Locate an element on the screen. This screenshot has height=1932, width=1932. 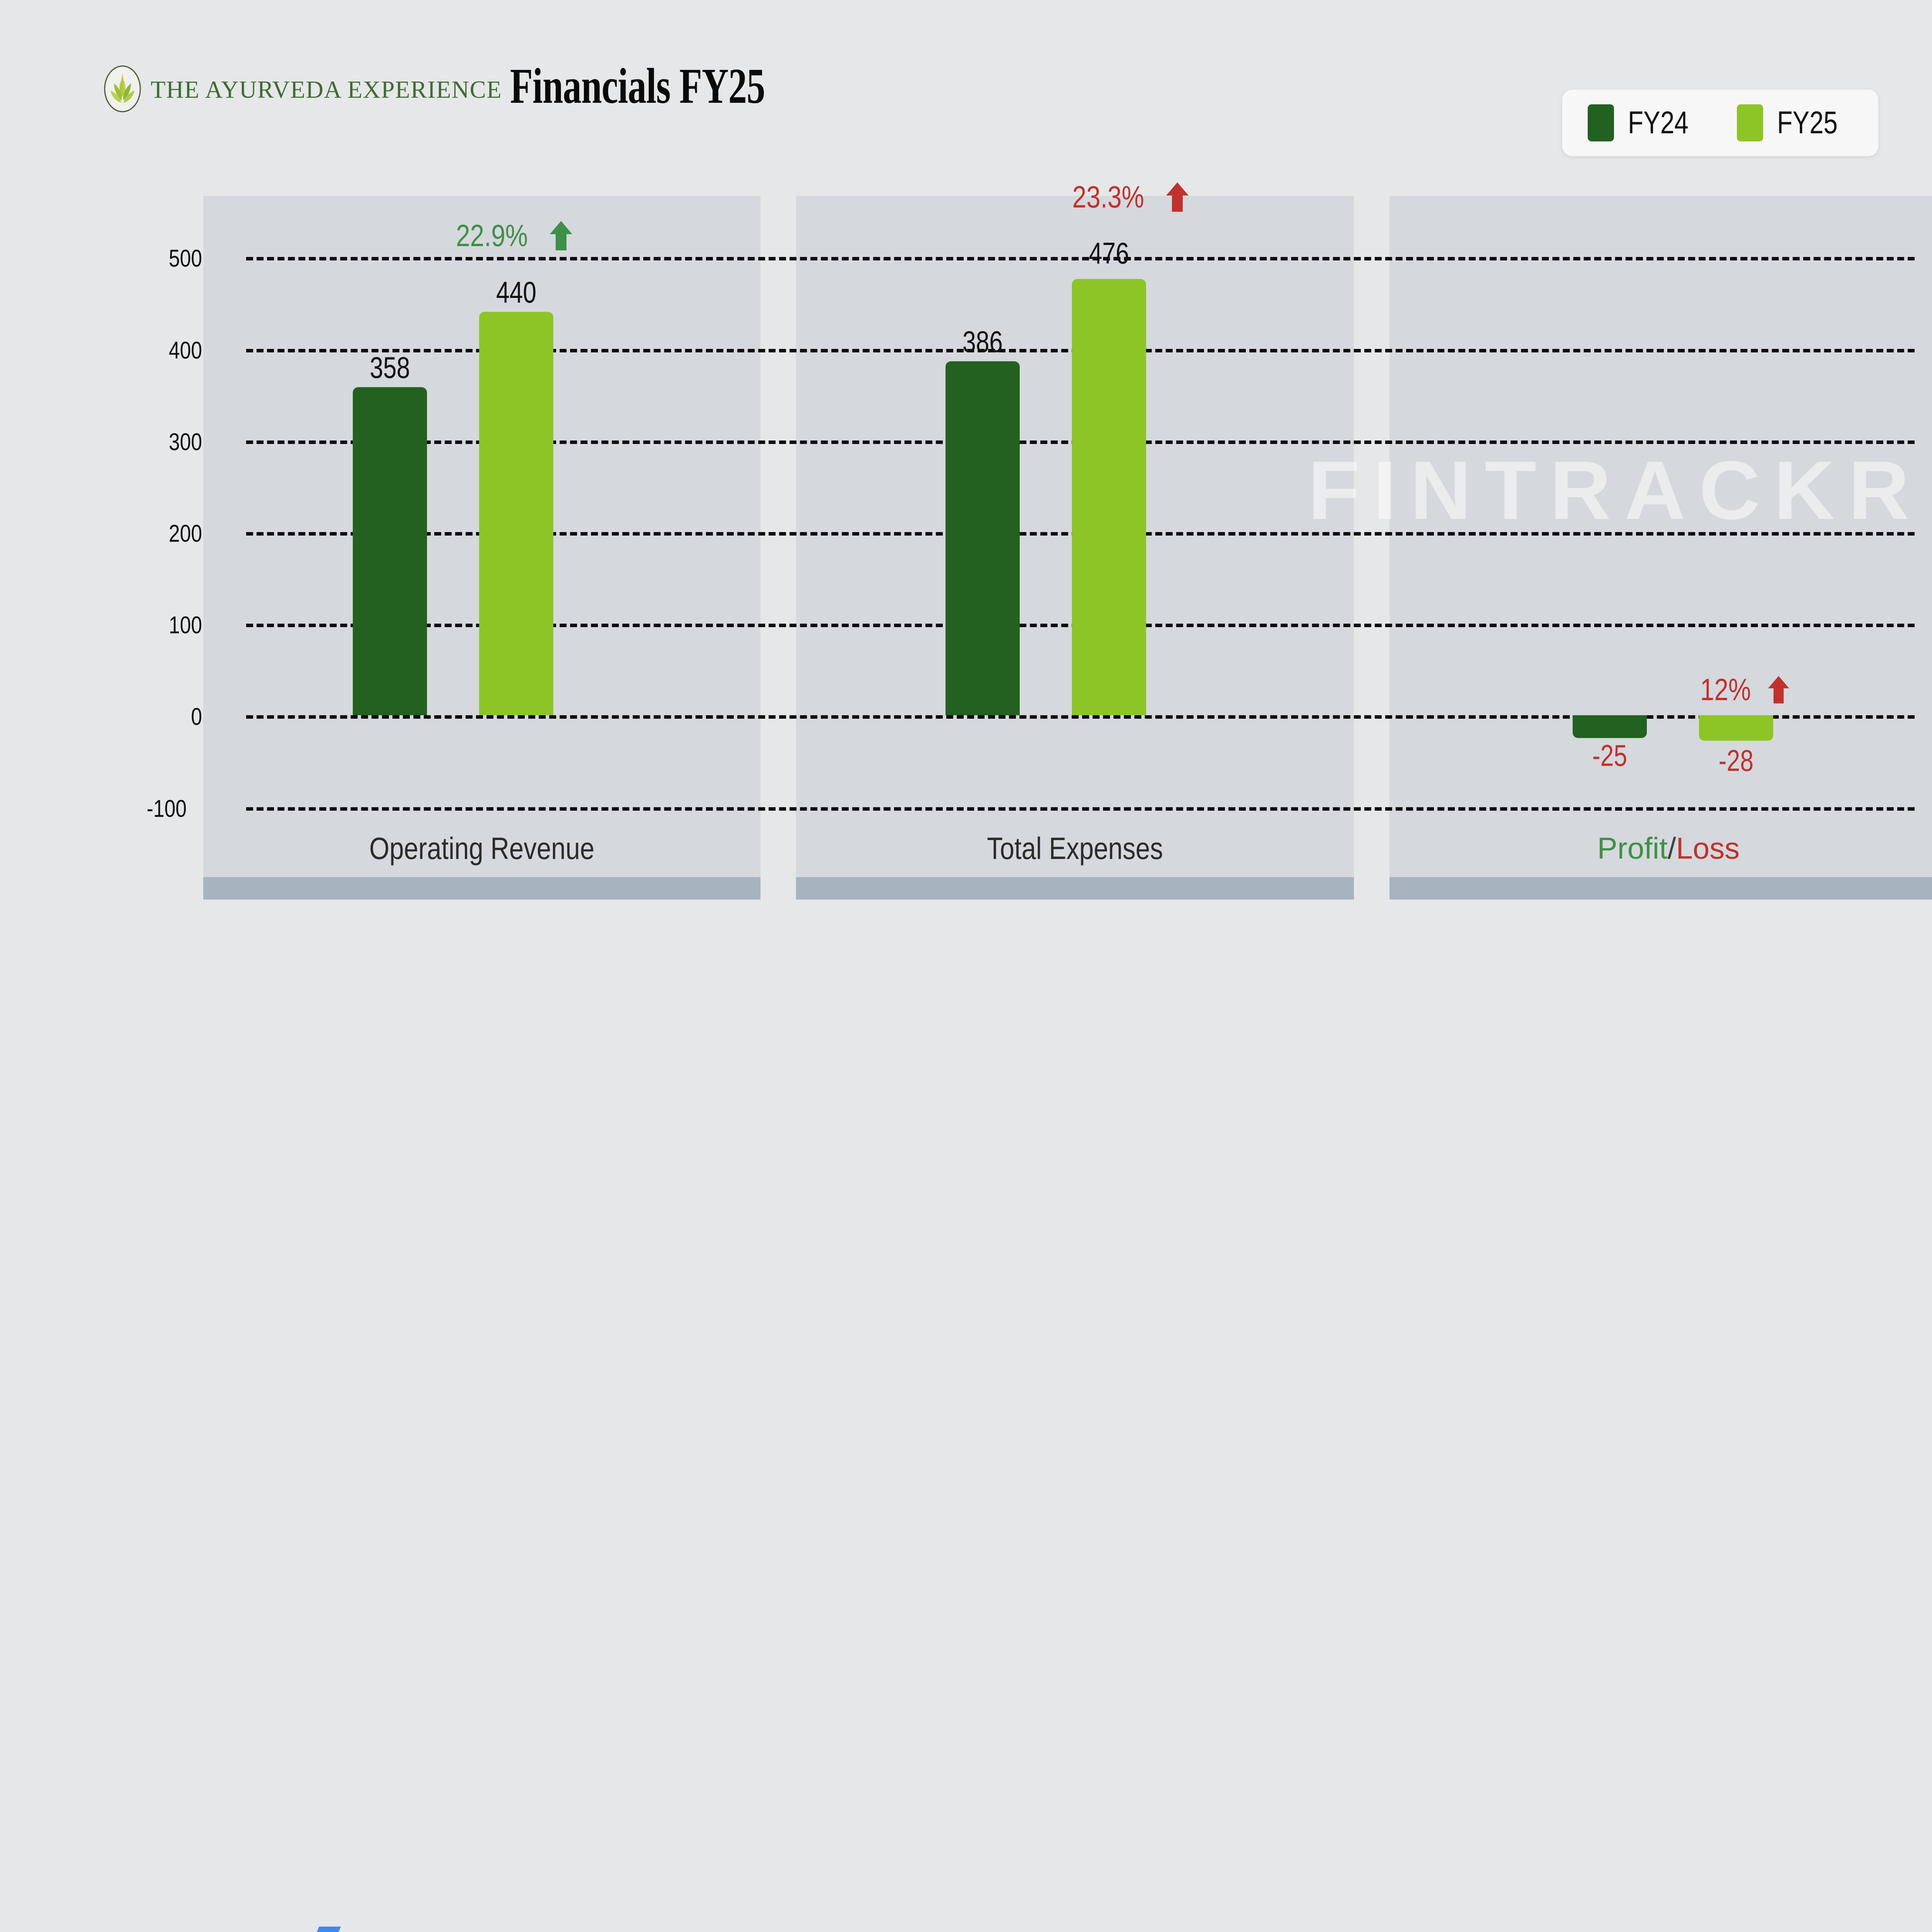
category-label-profit: Profit is located at coordinates (1632, 848).